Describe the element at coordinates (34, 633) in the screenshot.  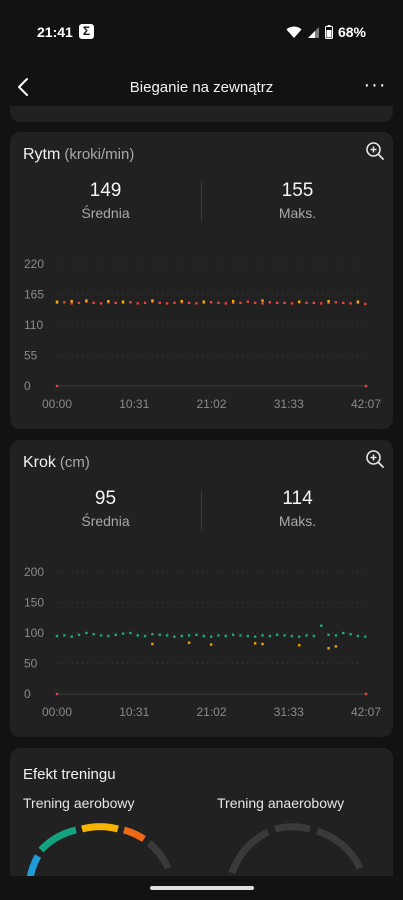
I see `y-tick-label: 100` at that location.